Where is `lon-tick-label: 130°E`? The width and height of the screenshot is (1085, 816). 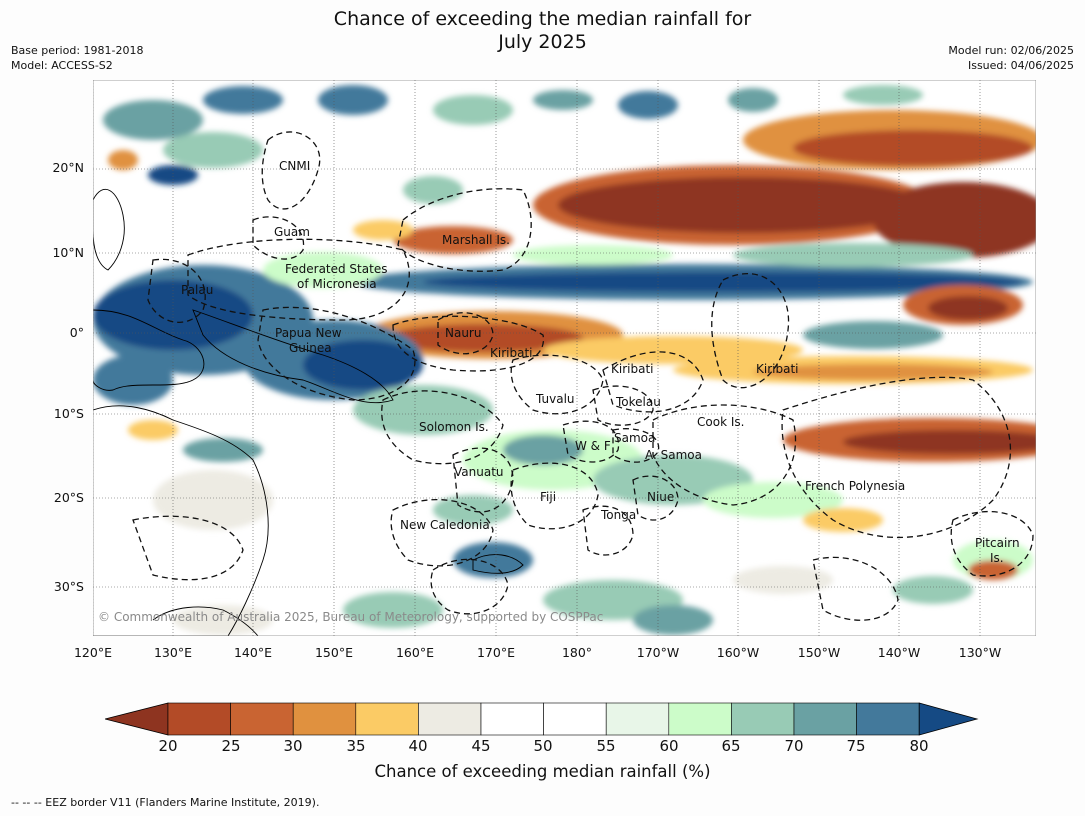 lon-tick-label: 130°E is located at coordinates (172, 652).